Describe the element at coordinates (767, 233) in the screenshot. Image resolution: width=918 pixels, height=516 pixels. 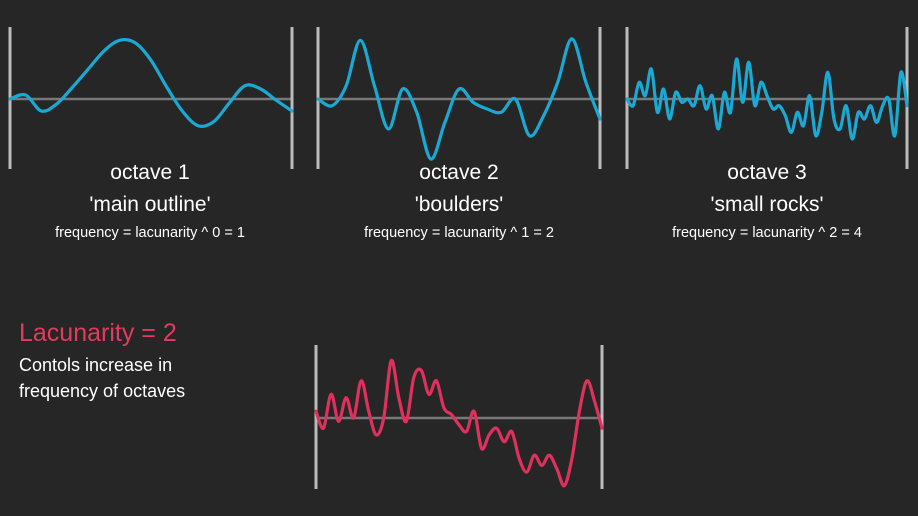
I see `octave-3-formula: frequency = lacunarity ^ 2 = 4` at that location.